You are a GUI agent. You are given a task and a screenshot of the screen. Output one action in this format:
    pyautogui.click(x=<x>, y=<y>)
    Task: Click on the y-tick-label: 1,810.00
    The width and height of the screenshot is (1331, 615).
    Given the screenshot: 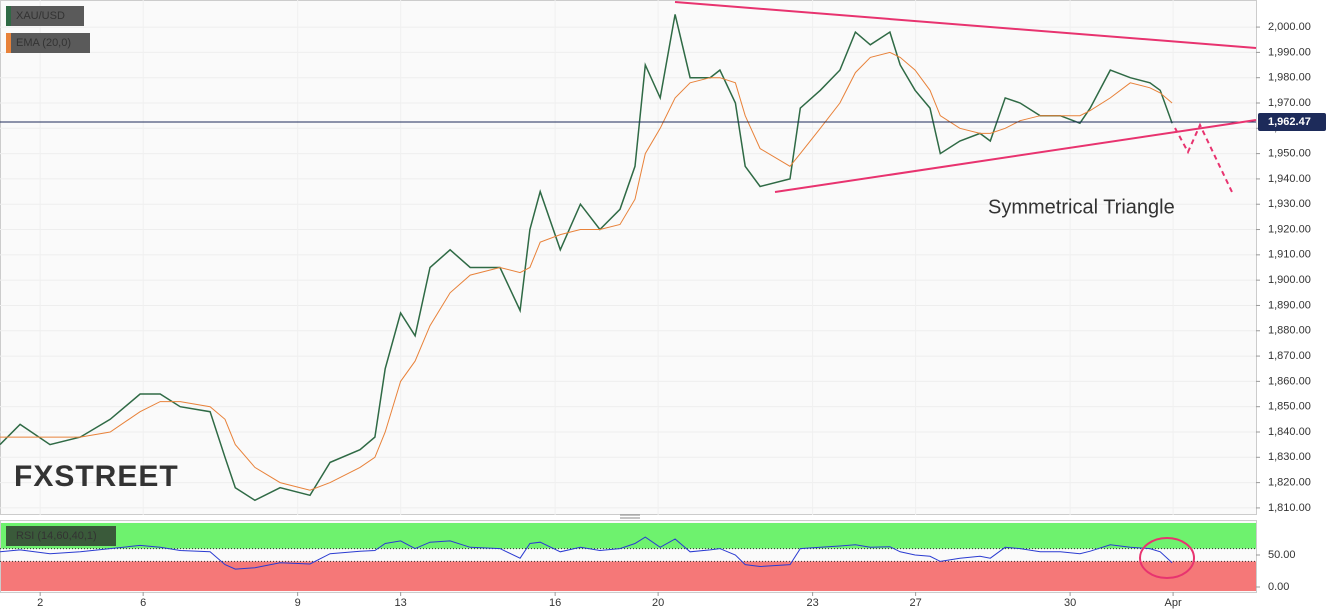 What is the action you would take?
    pyautogui.click(x=1289, y=508)
    